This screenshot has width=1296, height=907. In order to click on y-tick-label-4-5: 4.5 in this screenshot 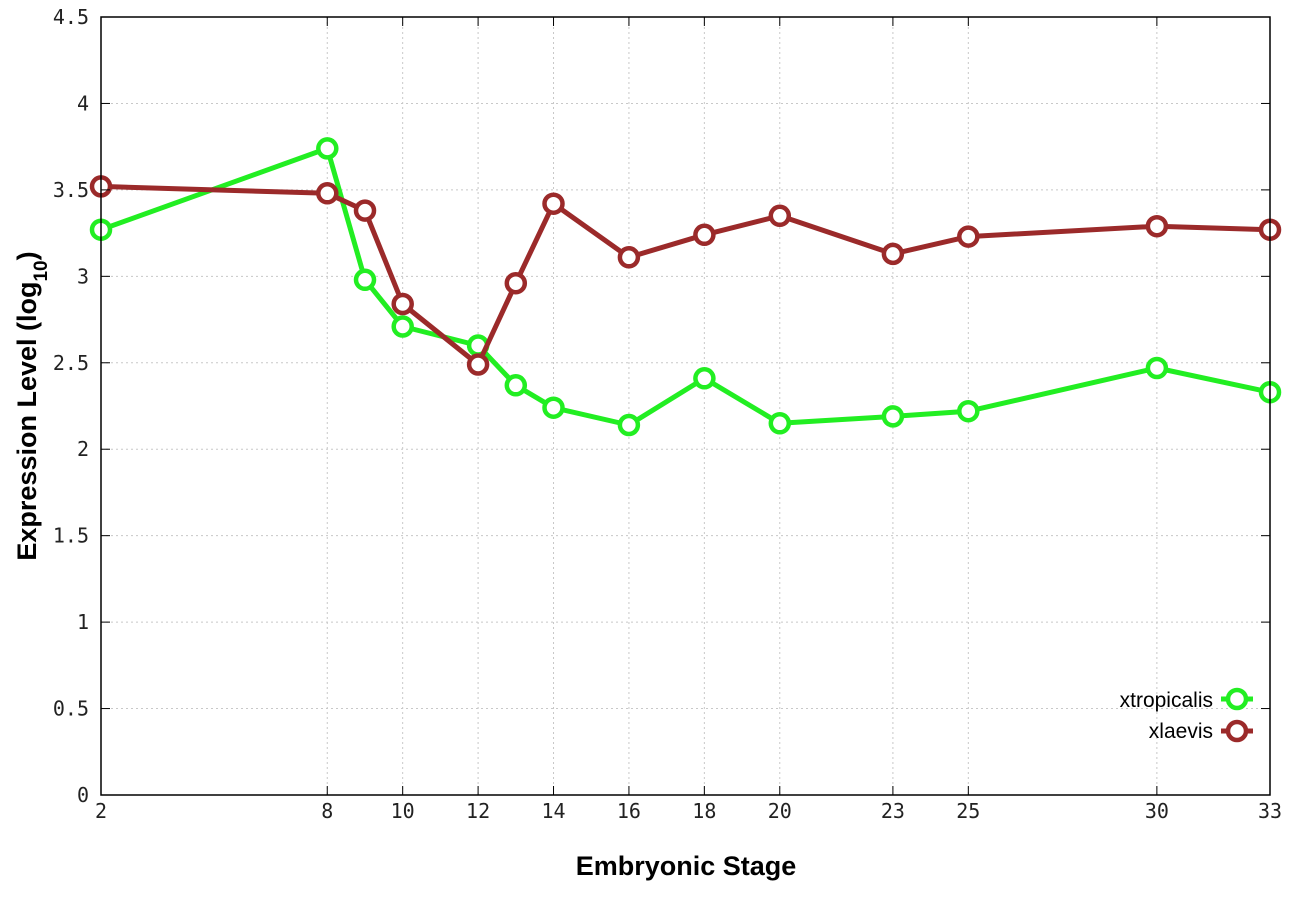, I will do `click(71, 17)`.